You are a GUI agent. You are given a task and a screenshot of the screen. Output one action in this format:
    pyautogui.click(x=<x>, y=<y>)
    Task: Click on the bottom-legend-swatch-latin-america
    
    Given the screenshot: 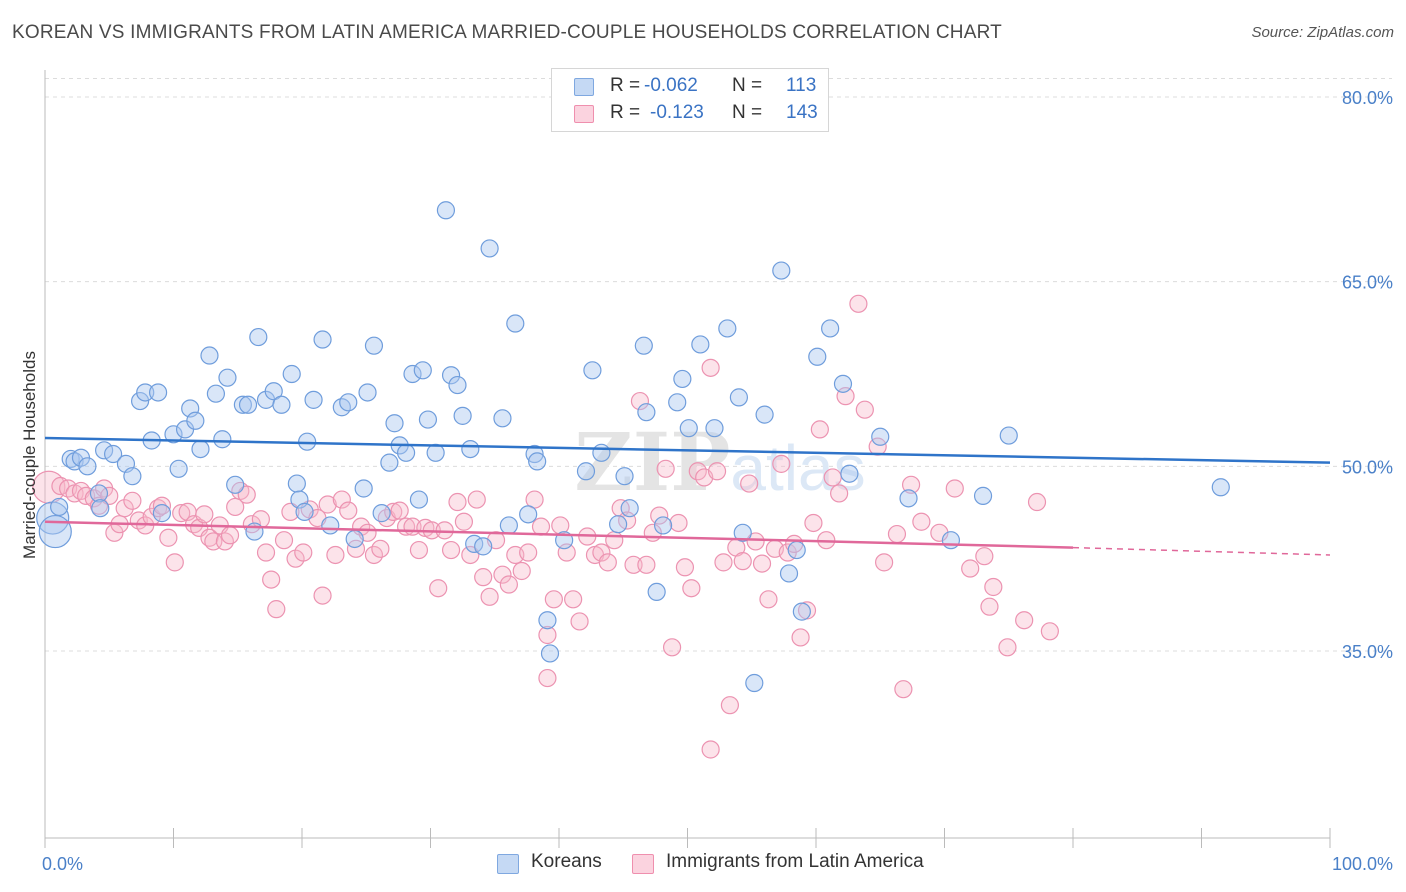 What is the action you would take?
    pyautogui.click(x=643, y=864)
    